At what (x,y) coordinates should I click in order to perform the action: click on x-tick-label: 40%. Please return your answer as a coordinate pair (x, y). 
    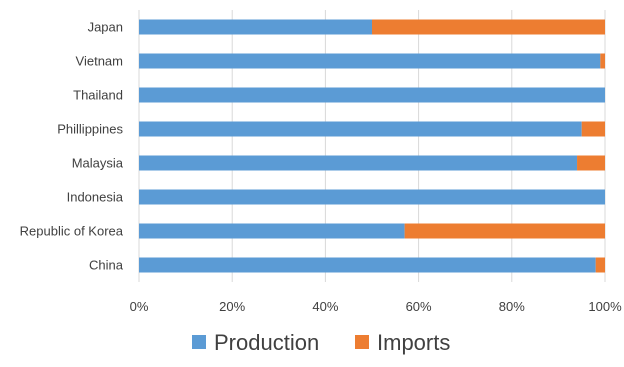
    Looking at the image, I should click on (325, 306).